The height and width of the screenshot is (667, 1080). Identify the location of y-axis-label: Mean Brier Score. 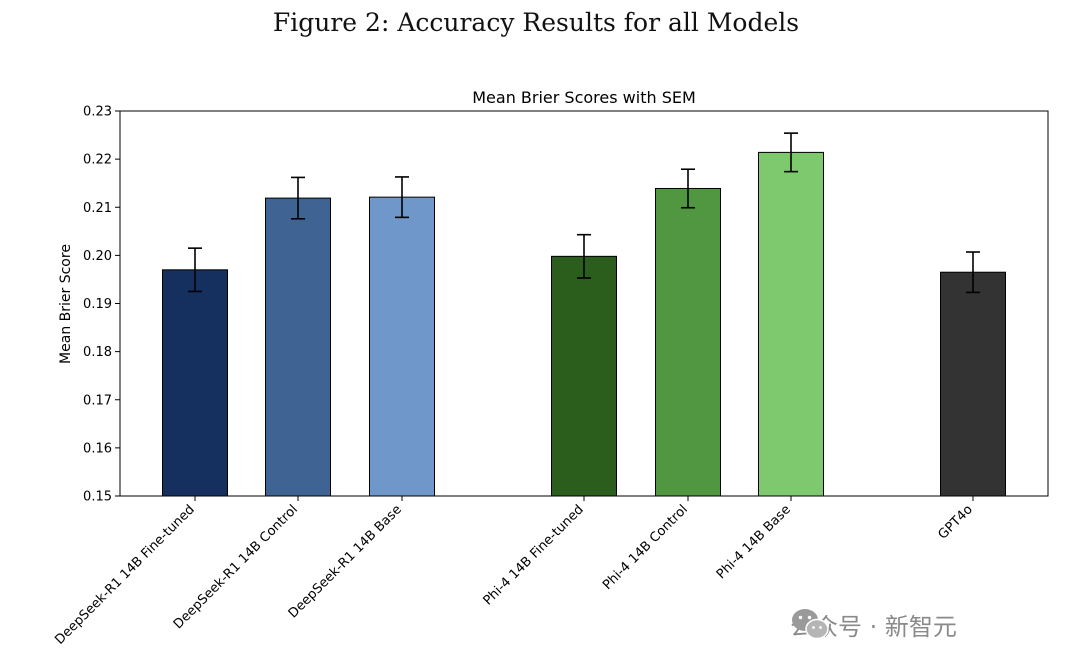
(66, 304).